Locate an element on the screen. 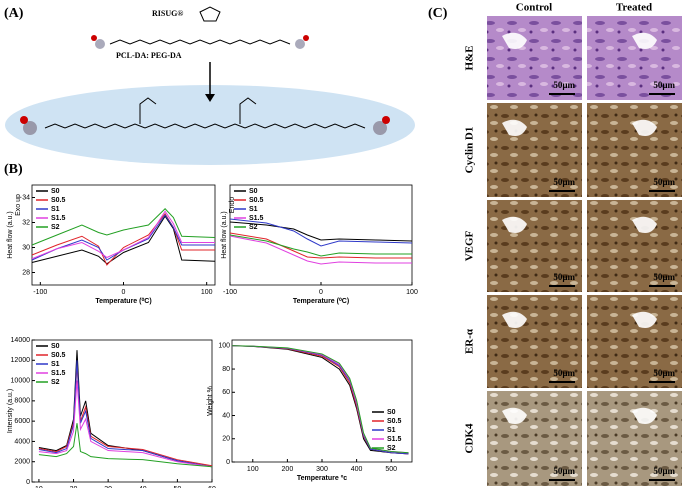 Image resolution: width=685 pixels, height=488 pixels. y-tick-label: 2000 is located at coordinates (22, 462).